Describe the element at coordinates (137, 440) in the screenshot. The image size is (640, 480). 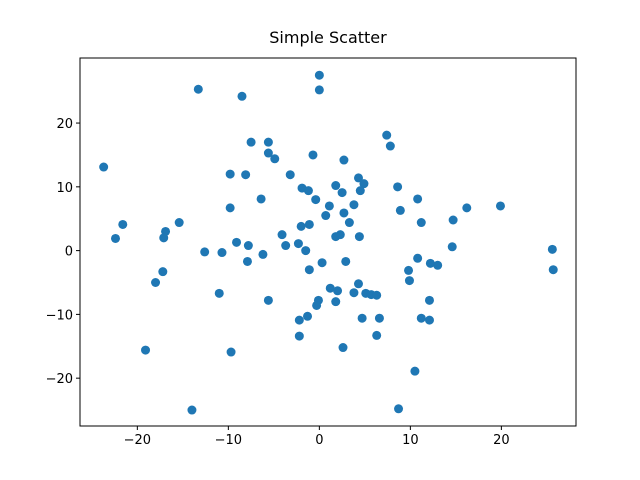
I see `x-tick-label: −20` at that location.